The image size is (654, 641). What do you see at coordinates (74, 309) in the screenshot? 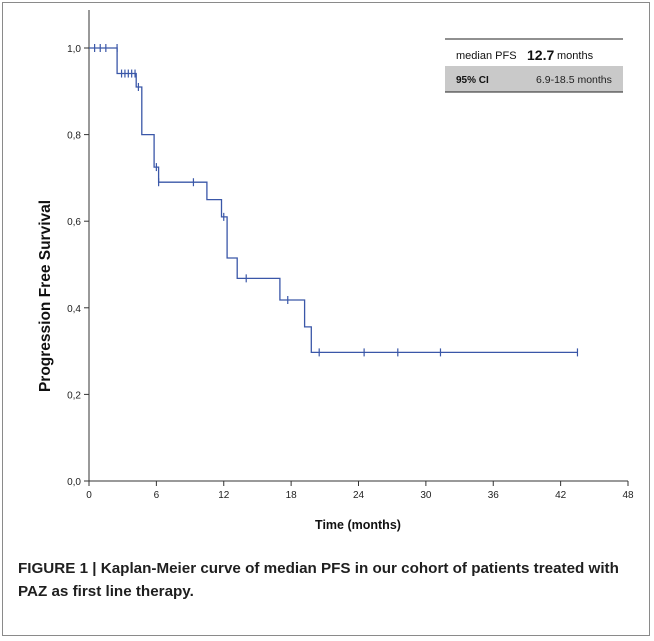
I see `y-tick-label: 0,4` at bounding box center [74, 309].